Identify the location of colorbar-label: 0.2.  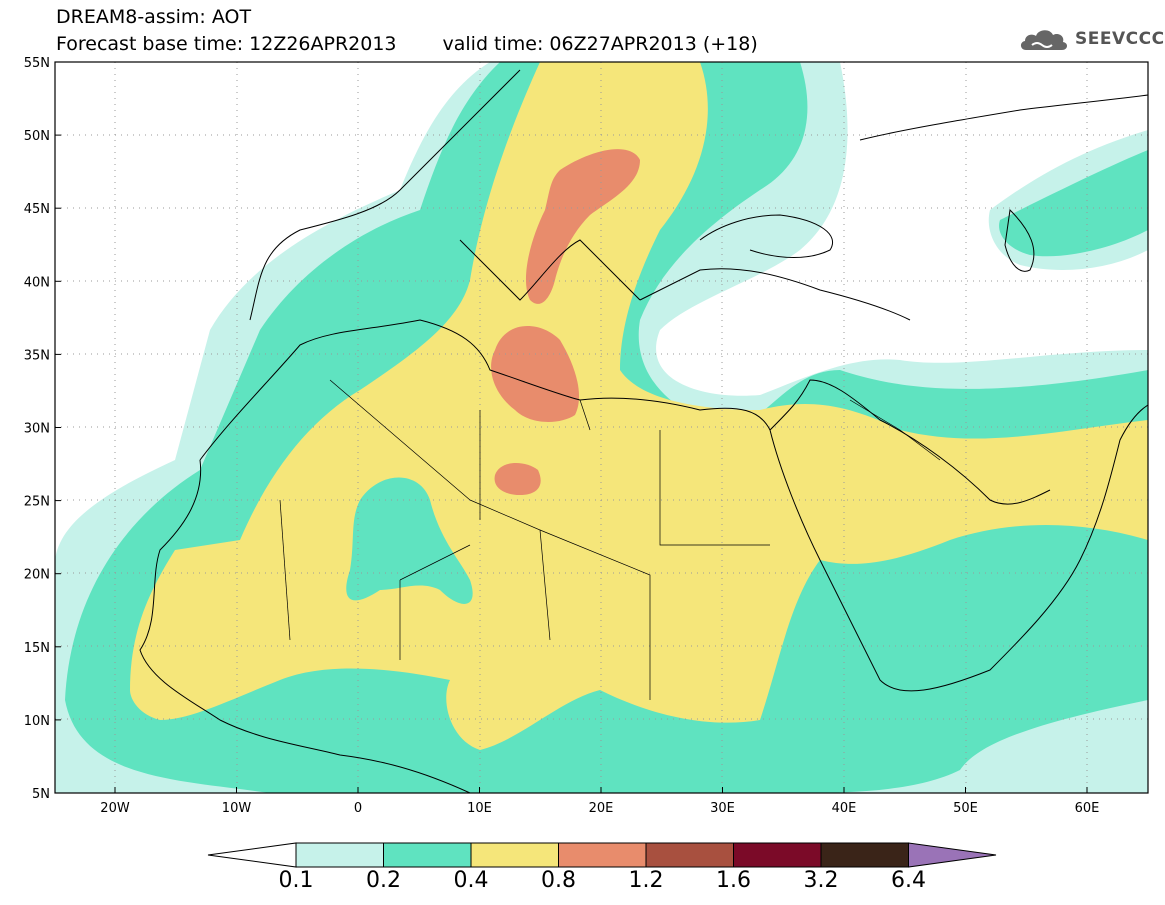
(383, 880).